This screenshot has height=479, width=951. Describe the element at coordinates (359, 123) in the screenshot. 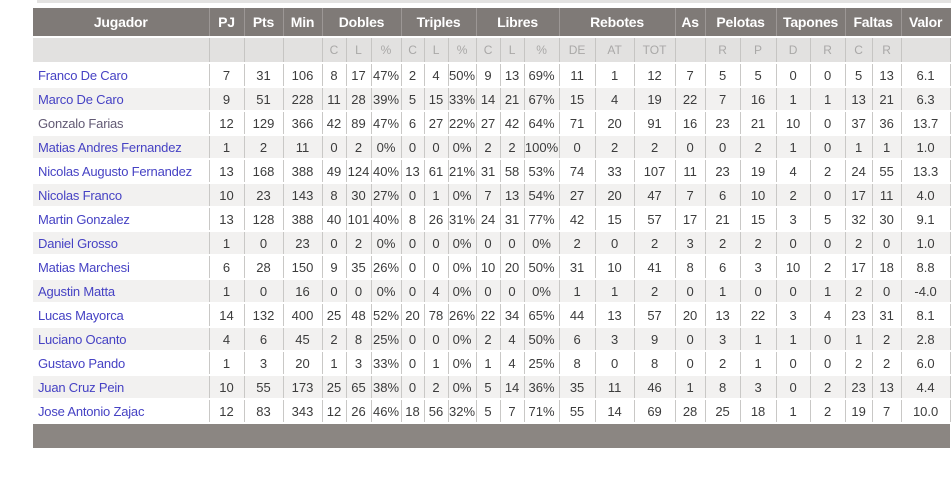

I see `stat-cell: 89` at that location.